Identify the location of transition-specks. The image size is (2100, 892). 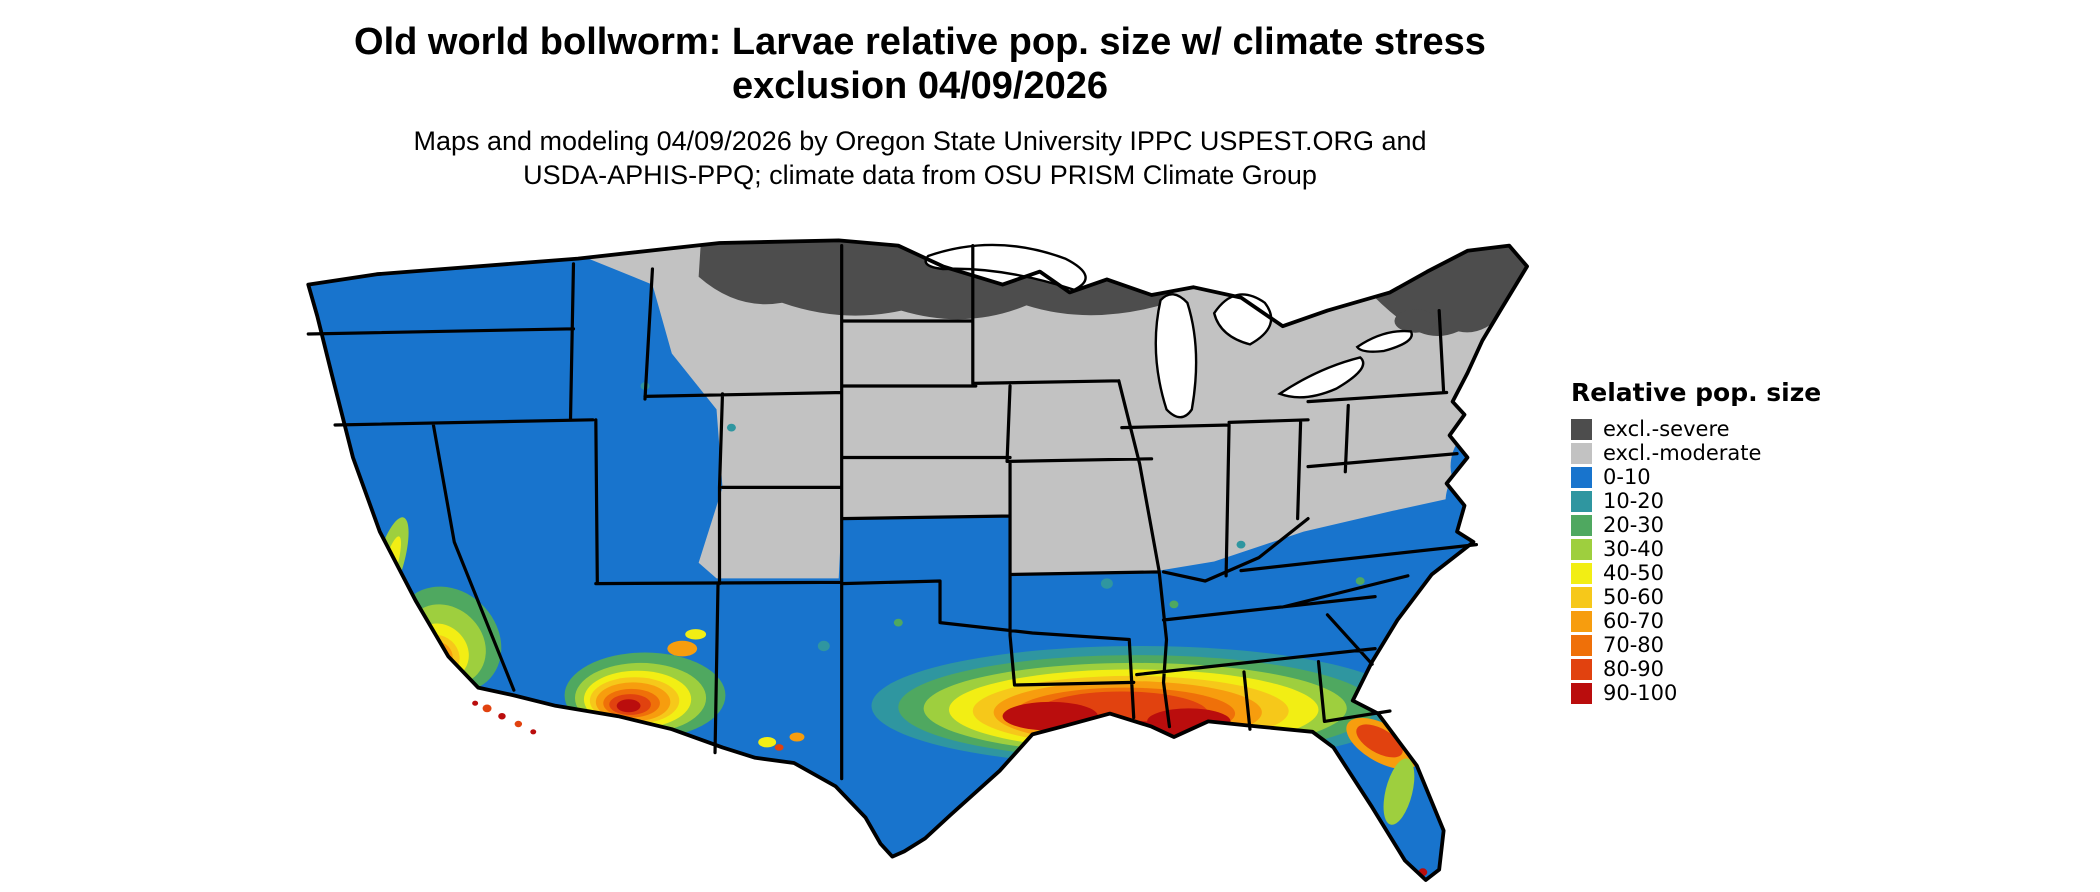
(1002, 517).